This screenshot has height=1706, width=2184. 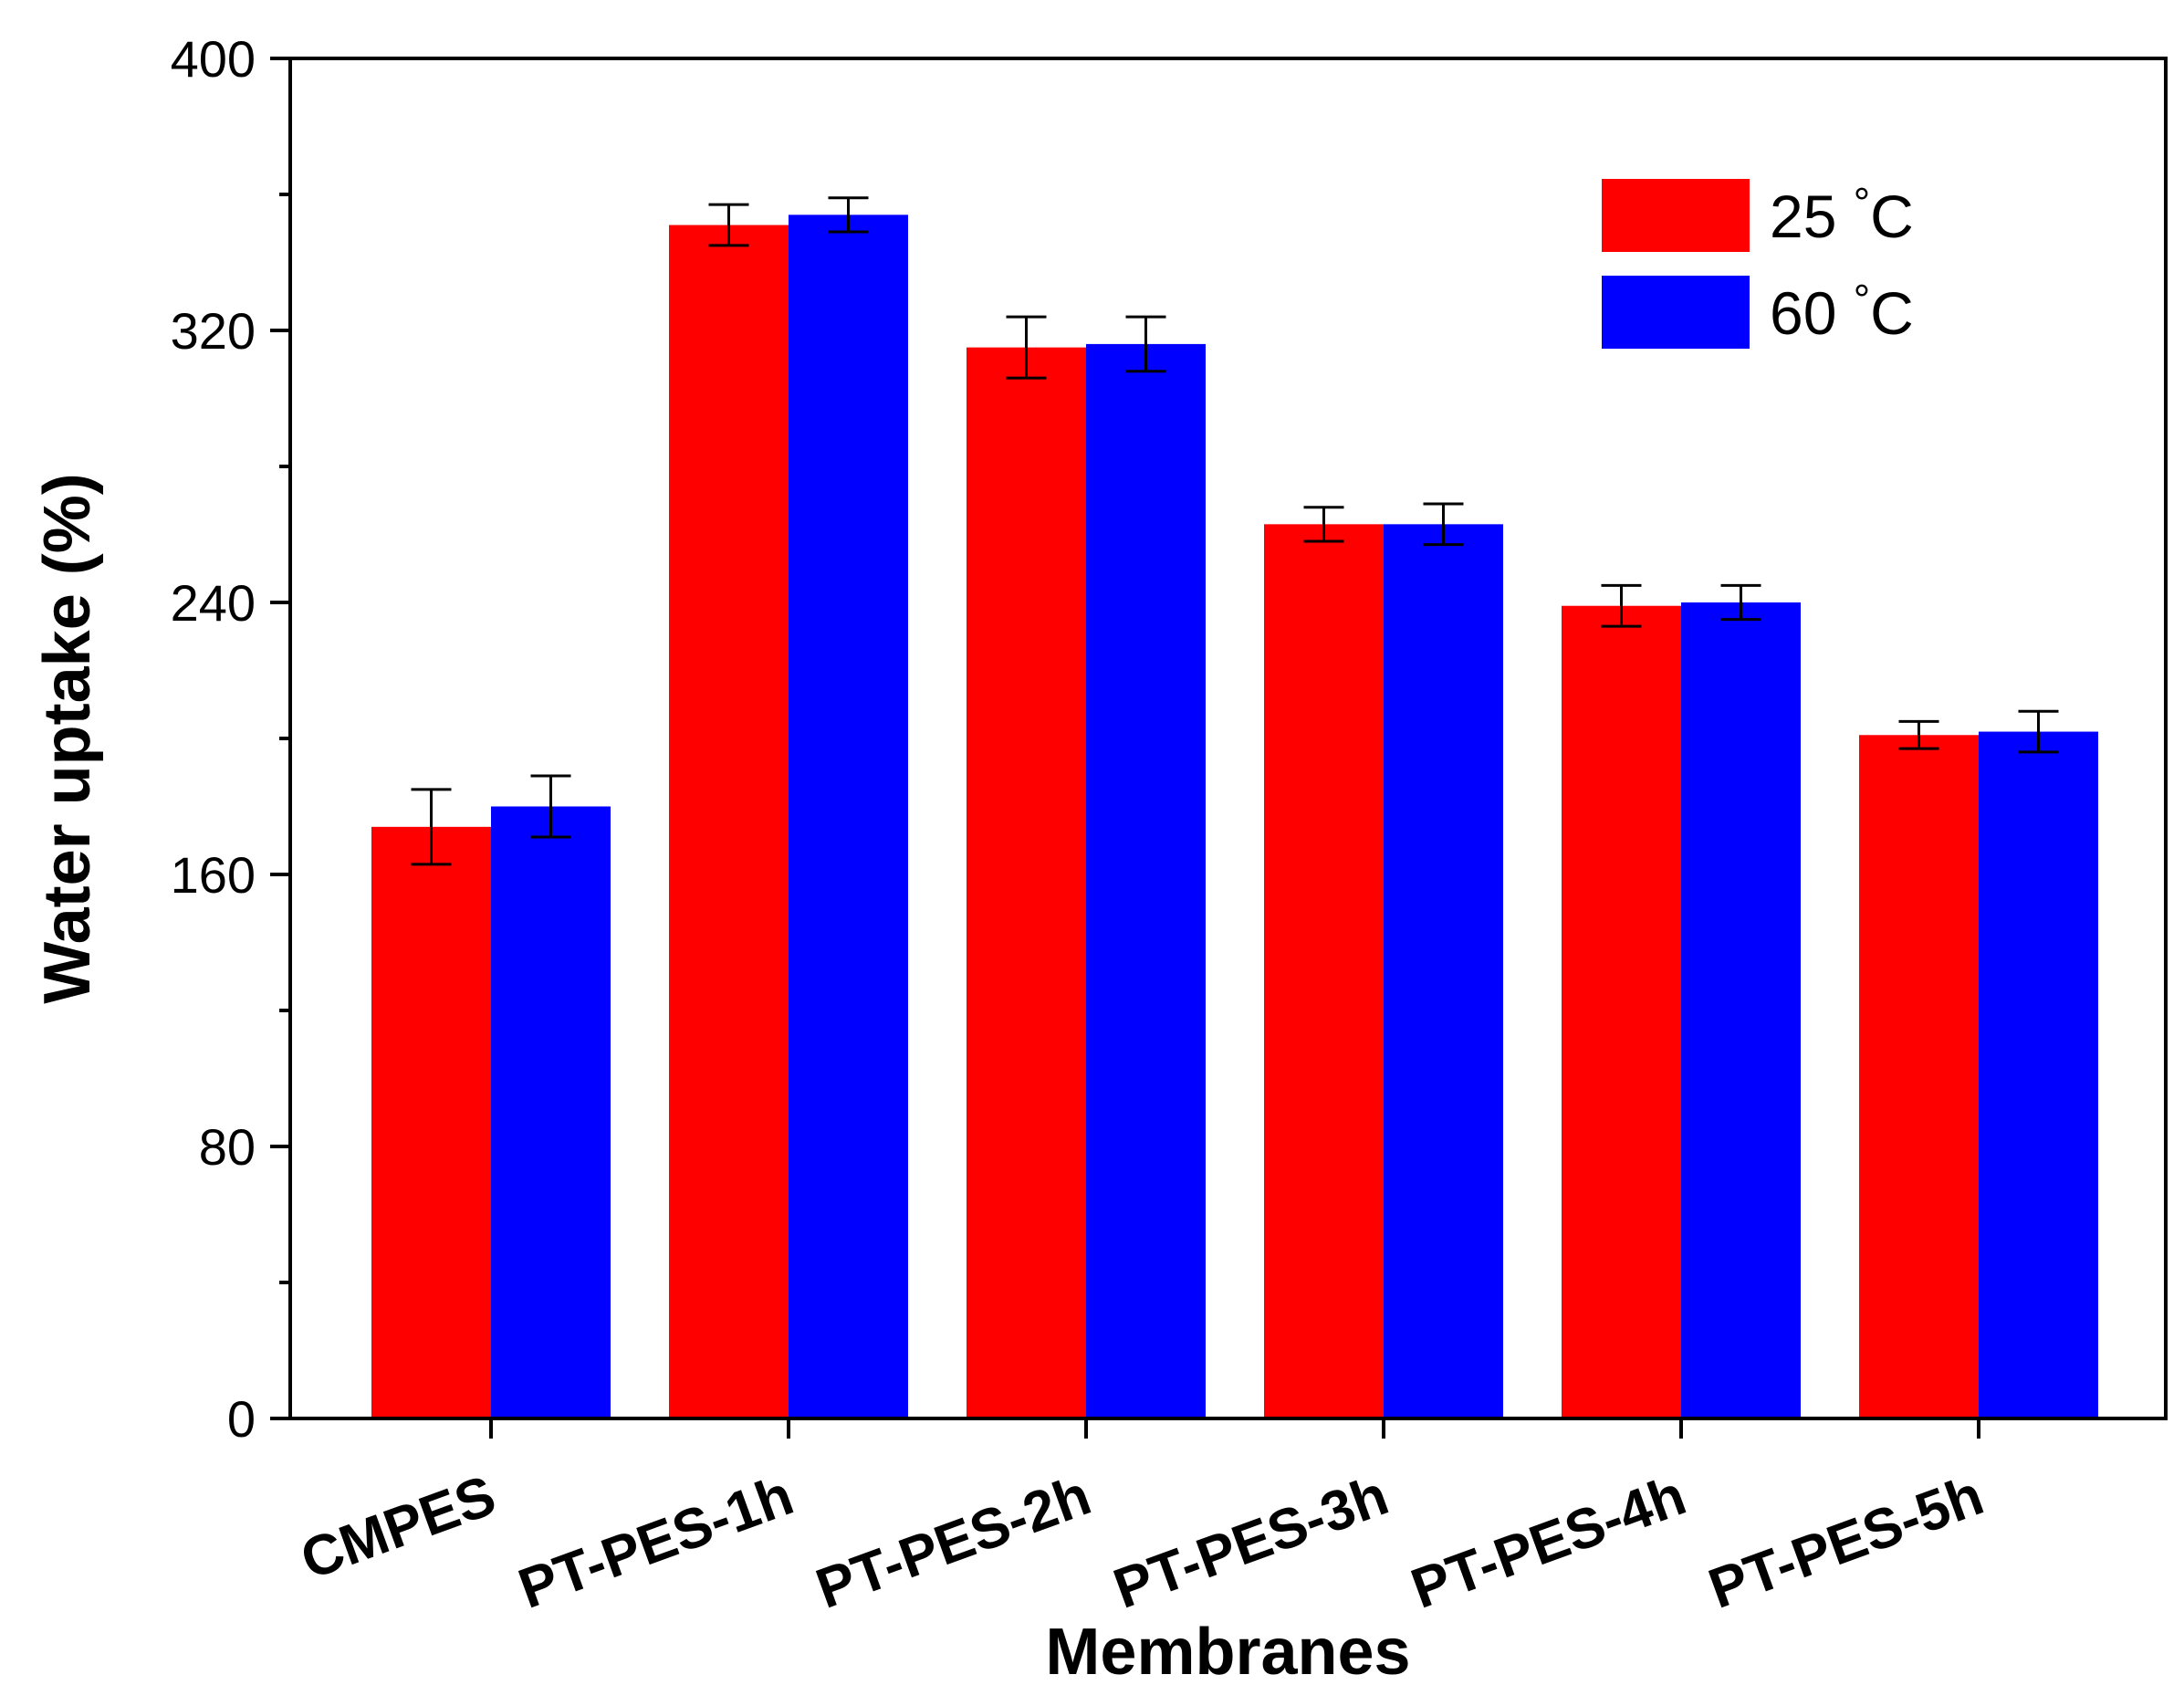 I want to click on legend-number: 25, so click(x=1803, y=216).